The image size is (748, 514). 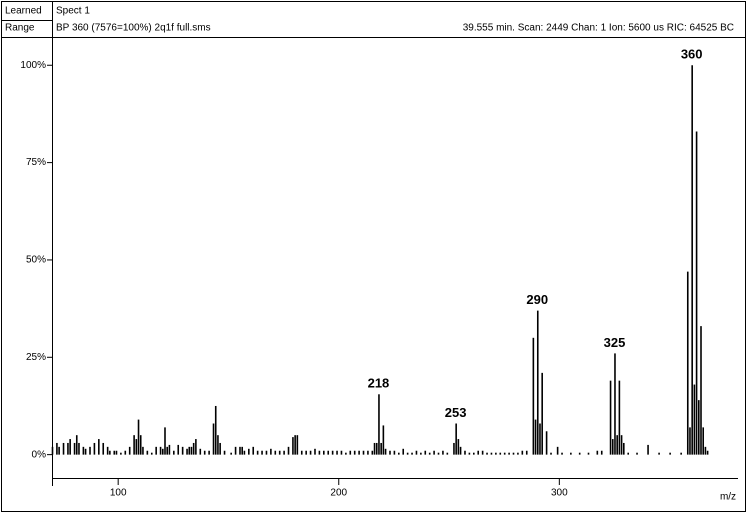 What do you see at coordinates (33, 65) in the screenshot?
I see `y-tick-label: 100%` at bounding box center [33, 65].